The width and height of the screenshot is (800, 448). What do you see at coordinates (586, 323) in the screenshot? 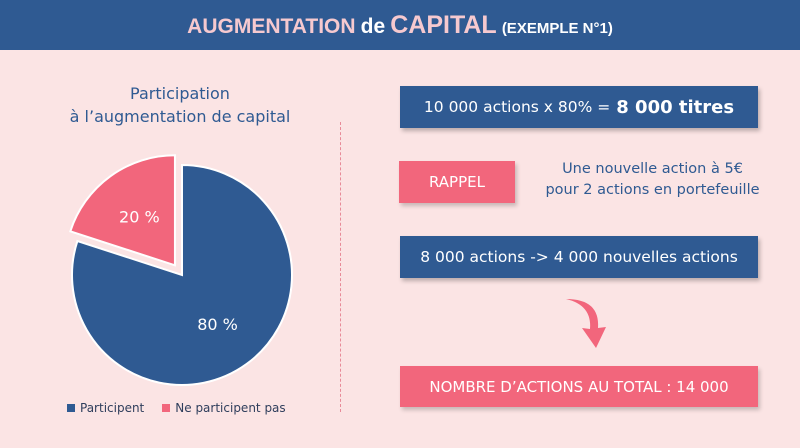
I see `curved-arrow-down-icon` at bounding box center [586, 323].